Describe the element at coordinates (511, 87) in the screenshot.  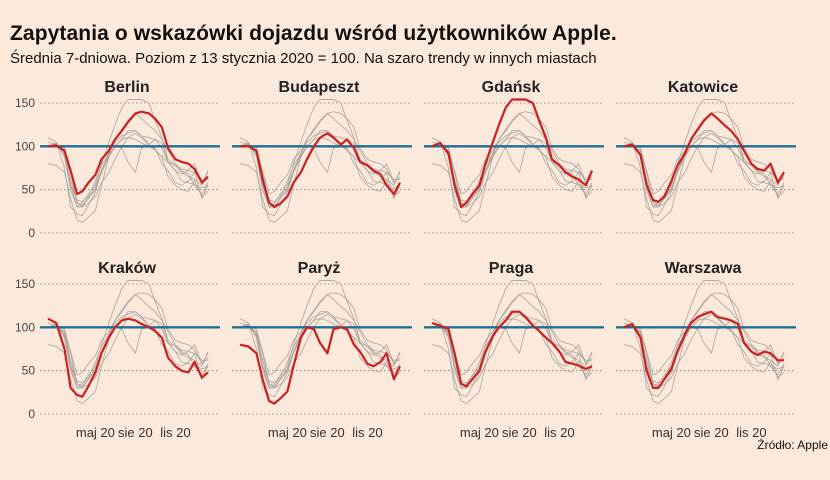
I see `panel-title: Gdańsk` at that location.